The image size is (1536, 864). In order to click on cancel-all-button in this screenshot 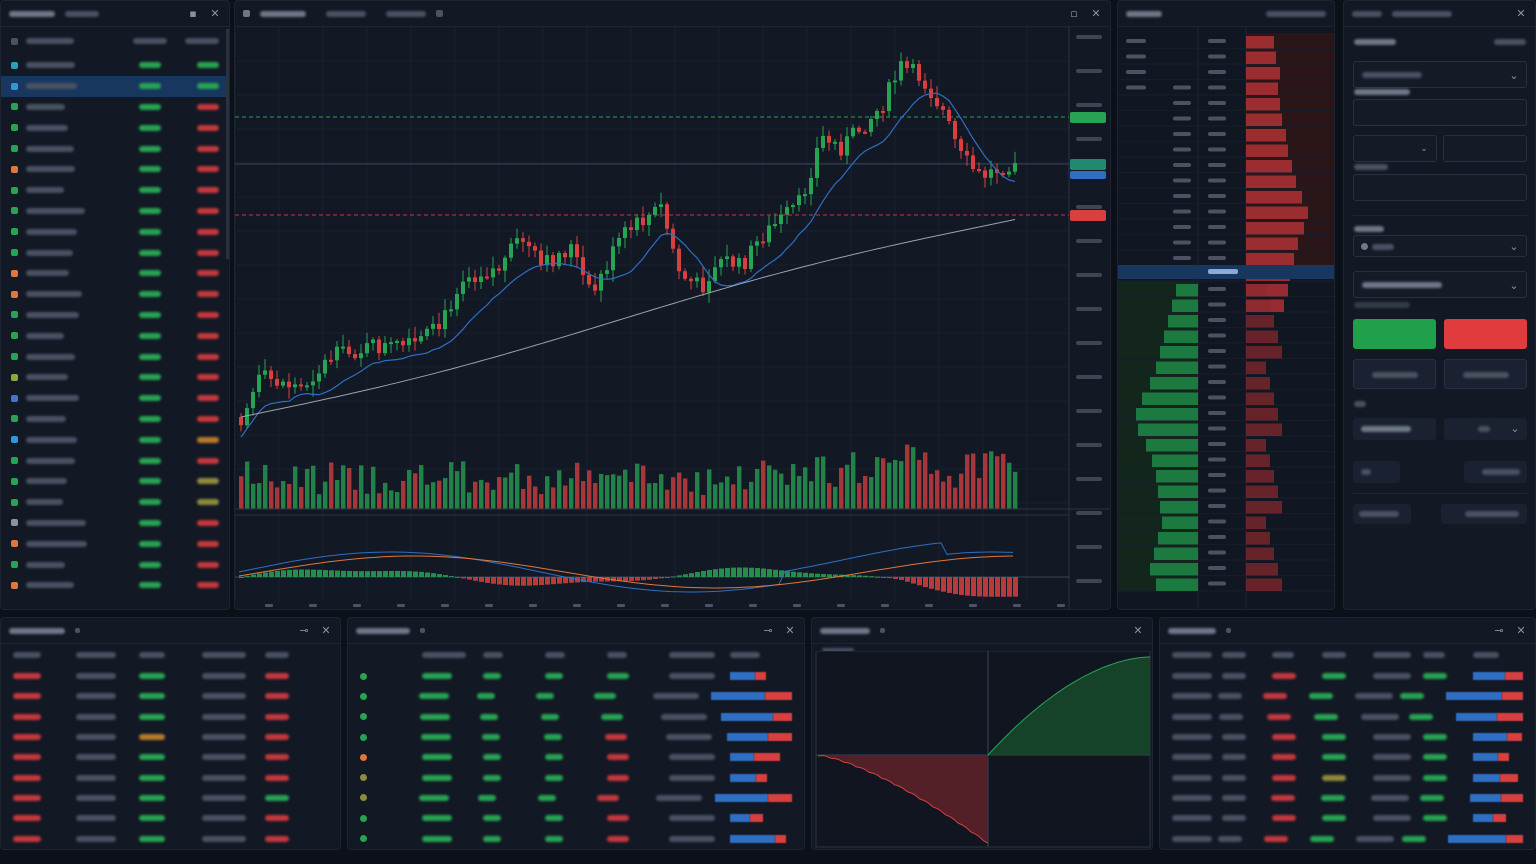, I will do `click(1376, 472)`.